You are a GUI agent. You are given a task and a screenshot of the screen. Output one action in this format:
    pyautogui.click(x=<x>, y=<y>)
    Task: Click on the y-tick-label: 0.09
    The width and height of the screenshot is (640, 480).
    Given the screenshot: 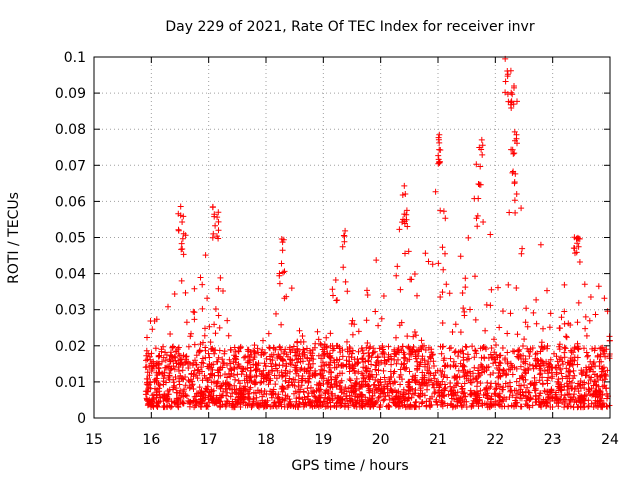 What is the action you would take?
    pyautogui.click(x=70, y=94)
    